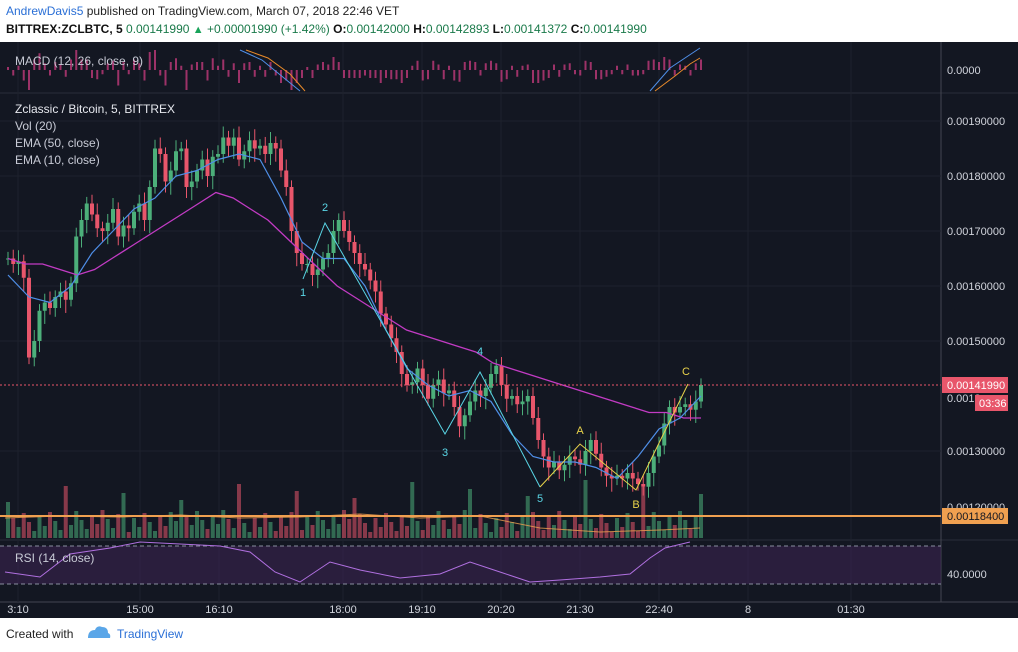 The height and width of the screenshot is (652, 1018). Describe the element at coordinates (748, 610) in the screenshot. I see `x-tick-label: 8` at that location.